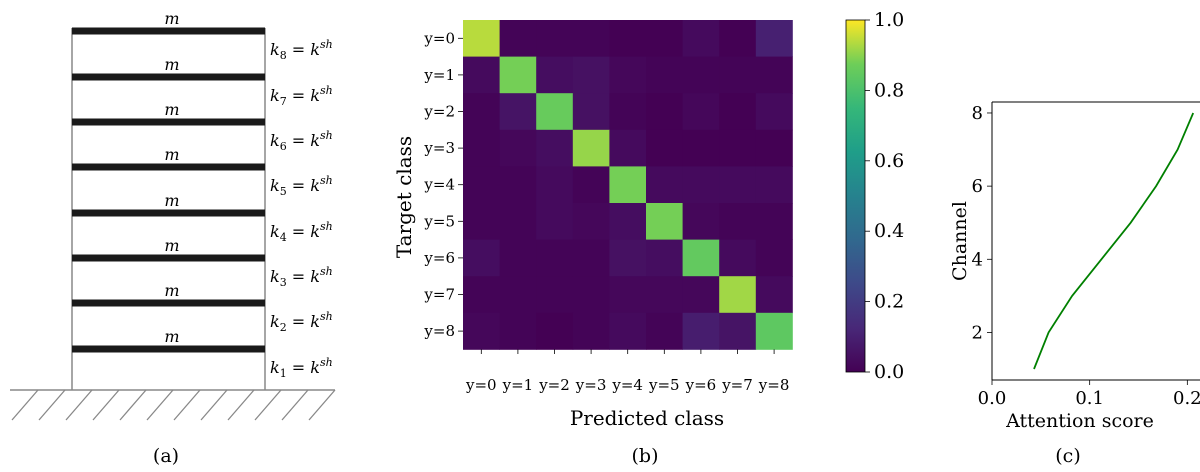  Describe the element at coordinates (439, 258) in the screenshot. I see `heatmap-ytick-label: y=6` at that location.